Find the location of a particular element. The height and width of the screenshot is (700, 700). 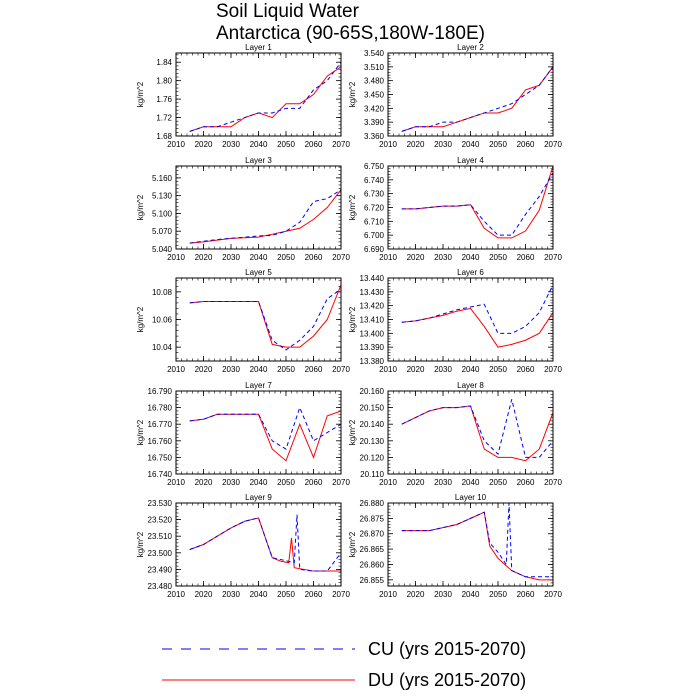

y-tick-label: 3.420 is located at coordinates (374, 108).